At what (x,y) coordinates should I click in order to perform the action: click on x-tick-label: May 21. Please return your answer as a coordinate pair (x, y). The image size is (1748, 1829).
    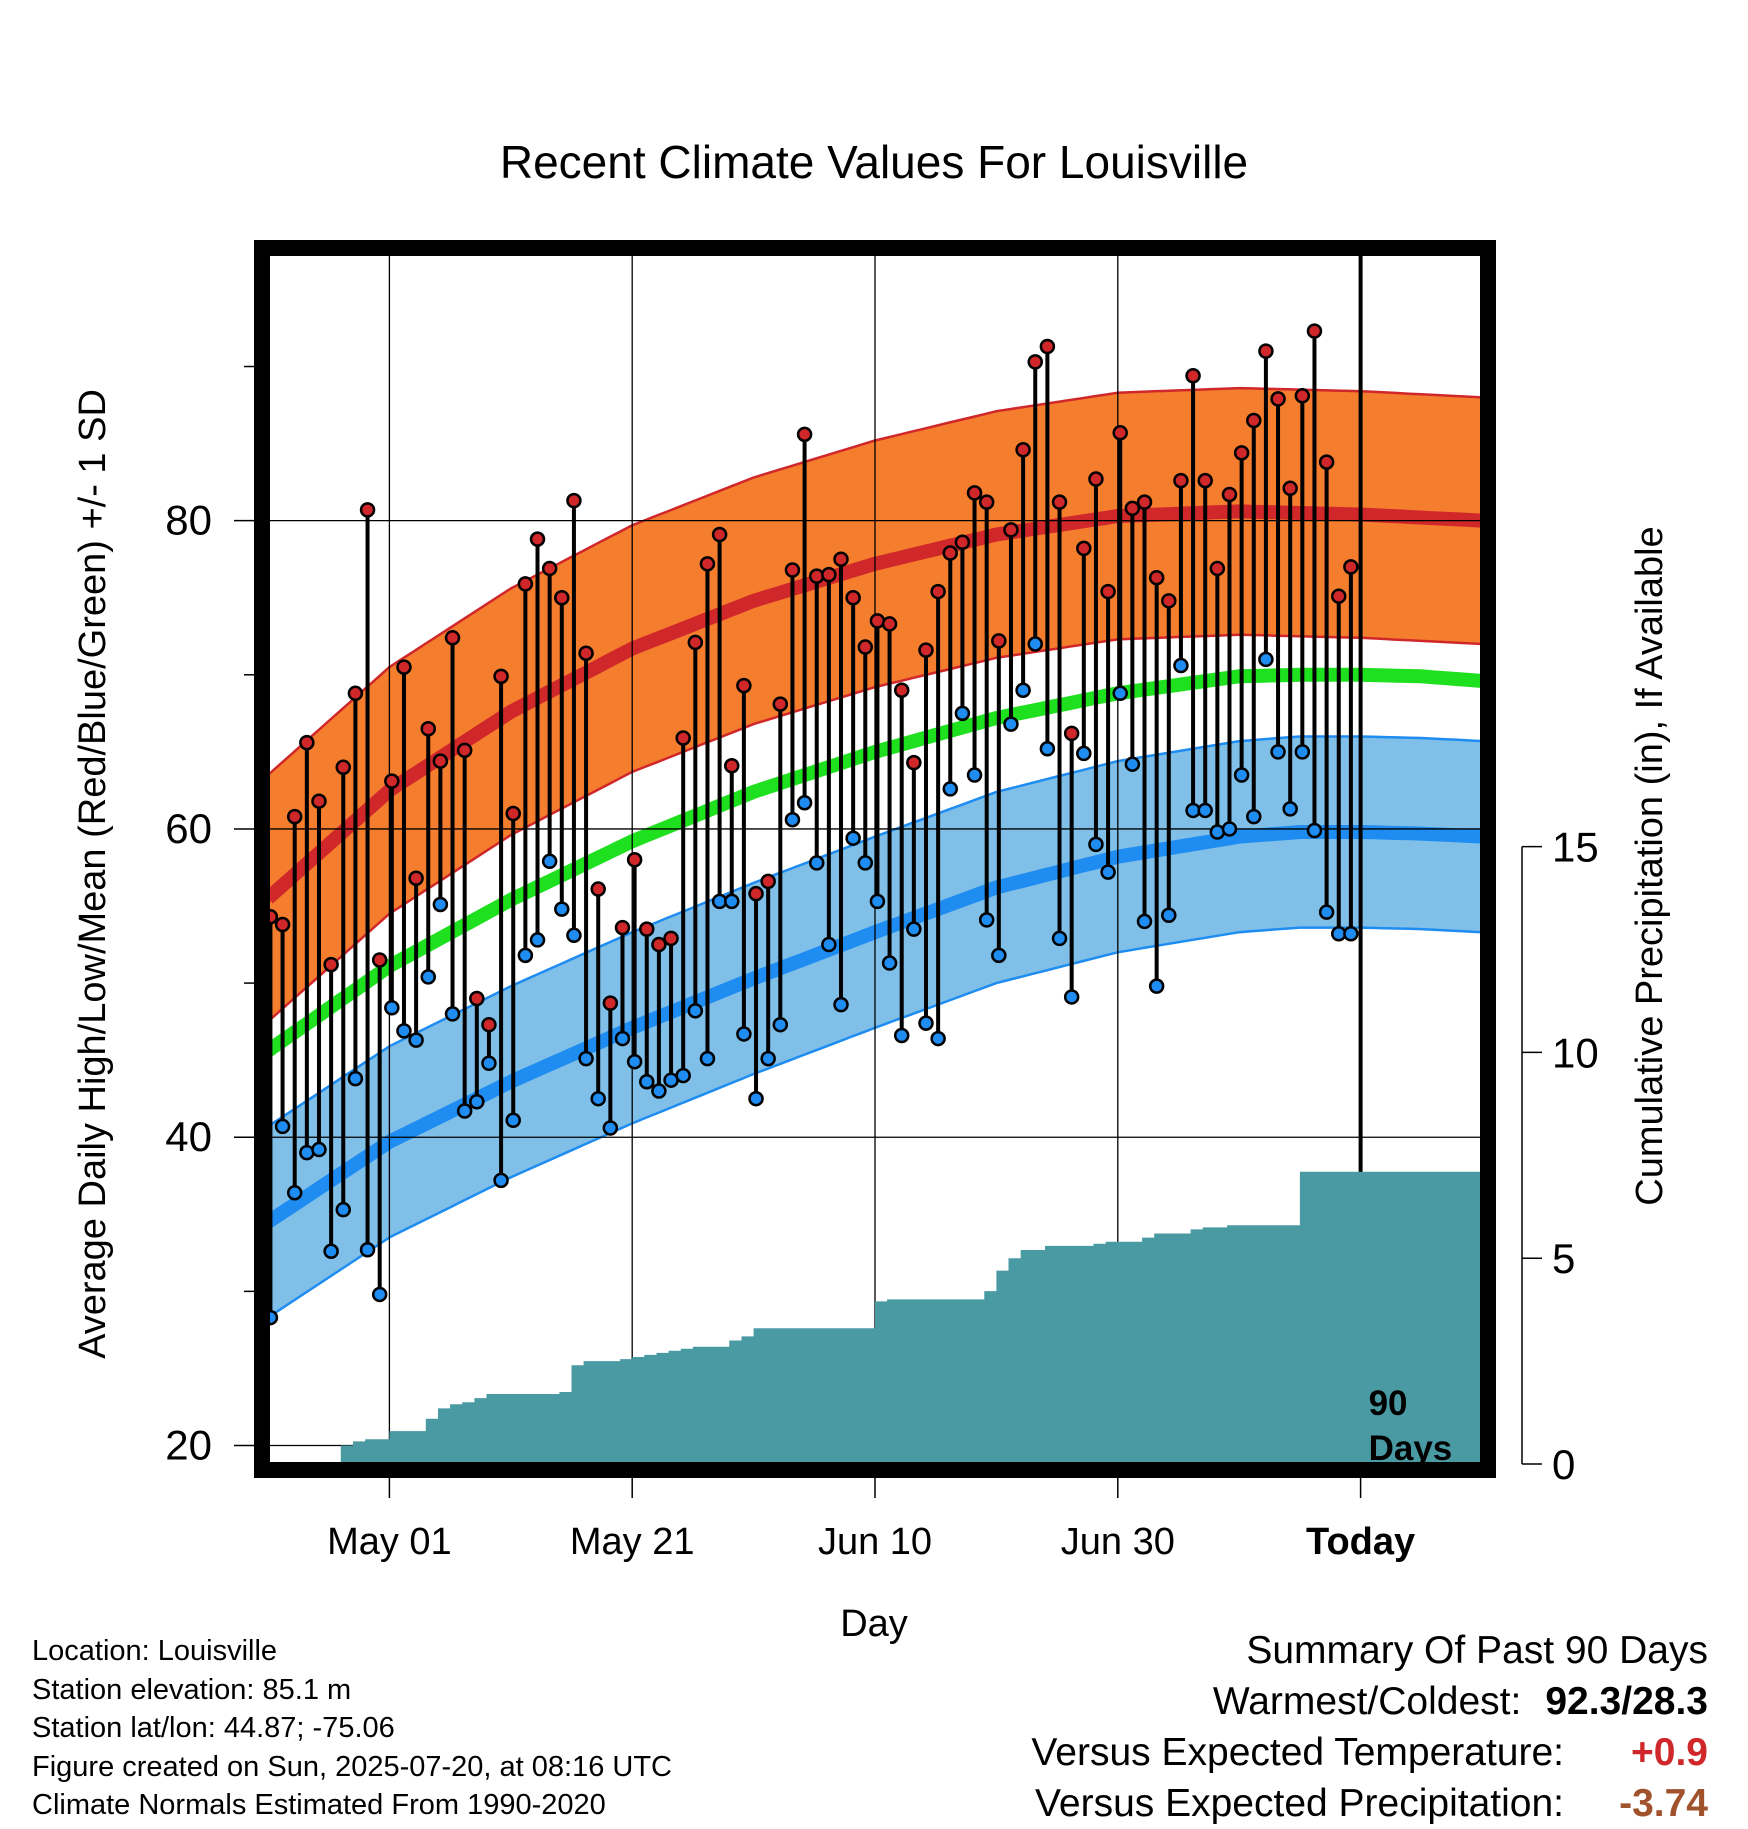
    Looking at the image, I should click on (632, 1542).